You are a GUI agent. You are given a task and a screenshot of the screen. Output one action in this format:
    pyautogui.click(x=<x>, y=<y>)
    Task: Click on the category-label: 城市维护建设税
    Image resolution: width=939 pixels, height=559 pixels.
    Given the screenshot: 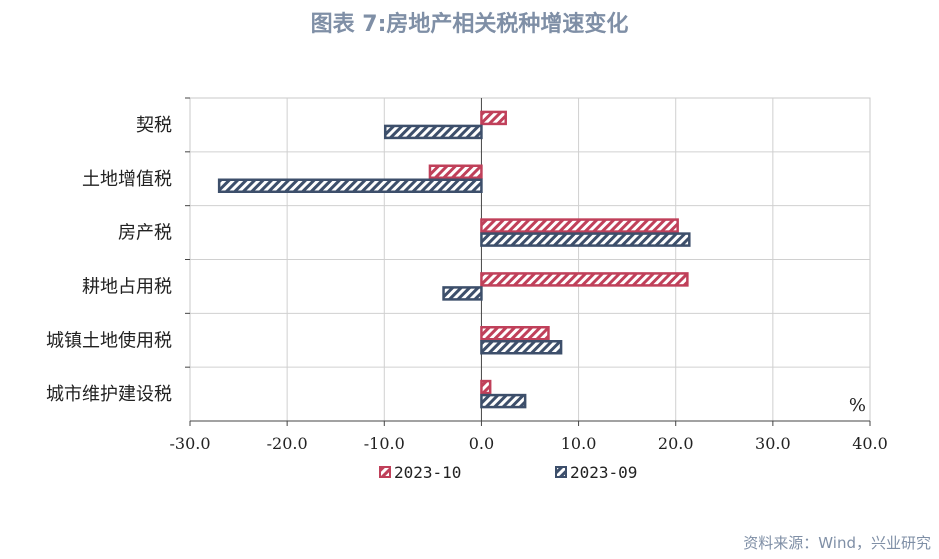 What is the action you would take?
    pyautogui.click(x=109, y=394)
    